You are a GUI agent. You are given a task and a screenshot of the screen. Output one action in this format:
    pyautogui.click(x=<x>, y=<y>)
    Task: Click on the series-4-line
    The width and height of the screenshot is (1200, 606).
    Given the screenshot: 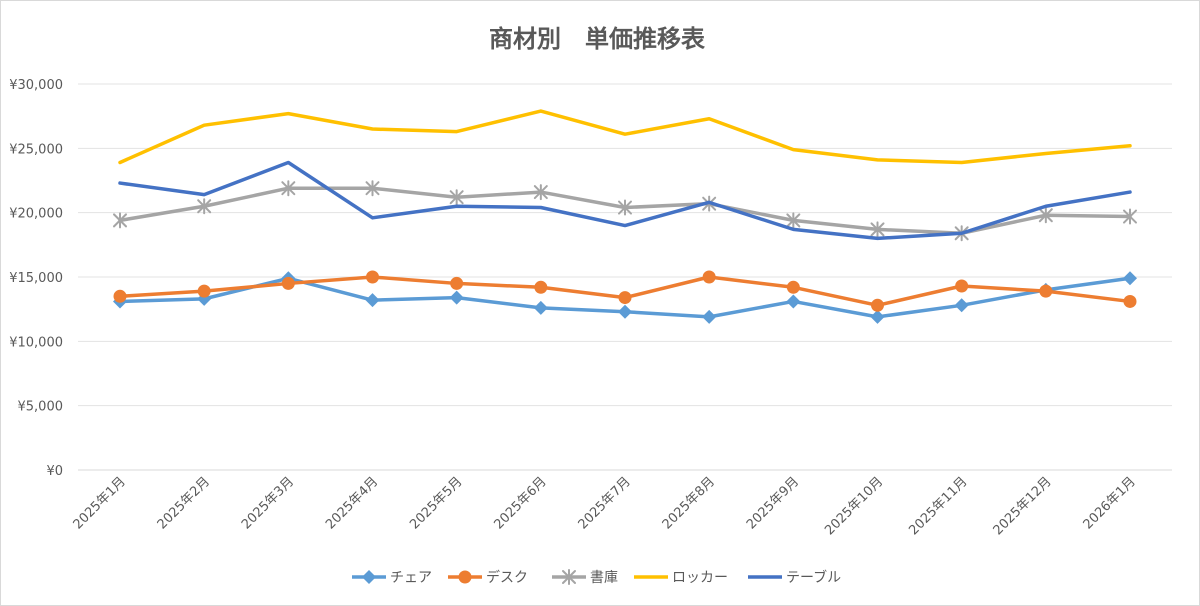 What is the action you would take?
    pyautogui.click(x=625, y=200)
    